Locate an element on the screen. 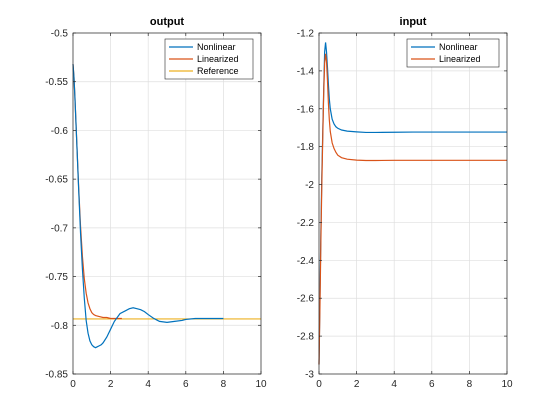  output-legend-label: Nonlinear is located at coordinates (216, 47).